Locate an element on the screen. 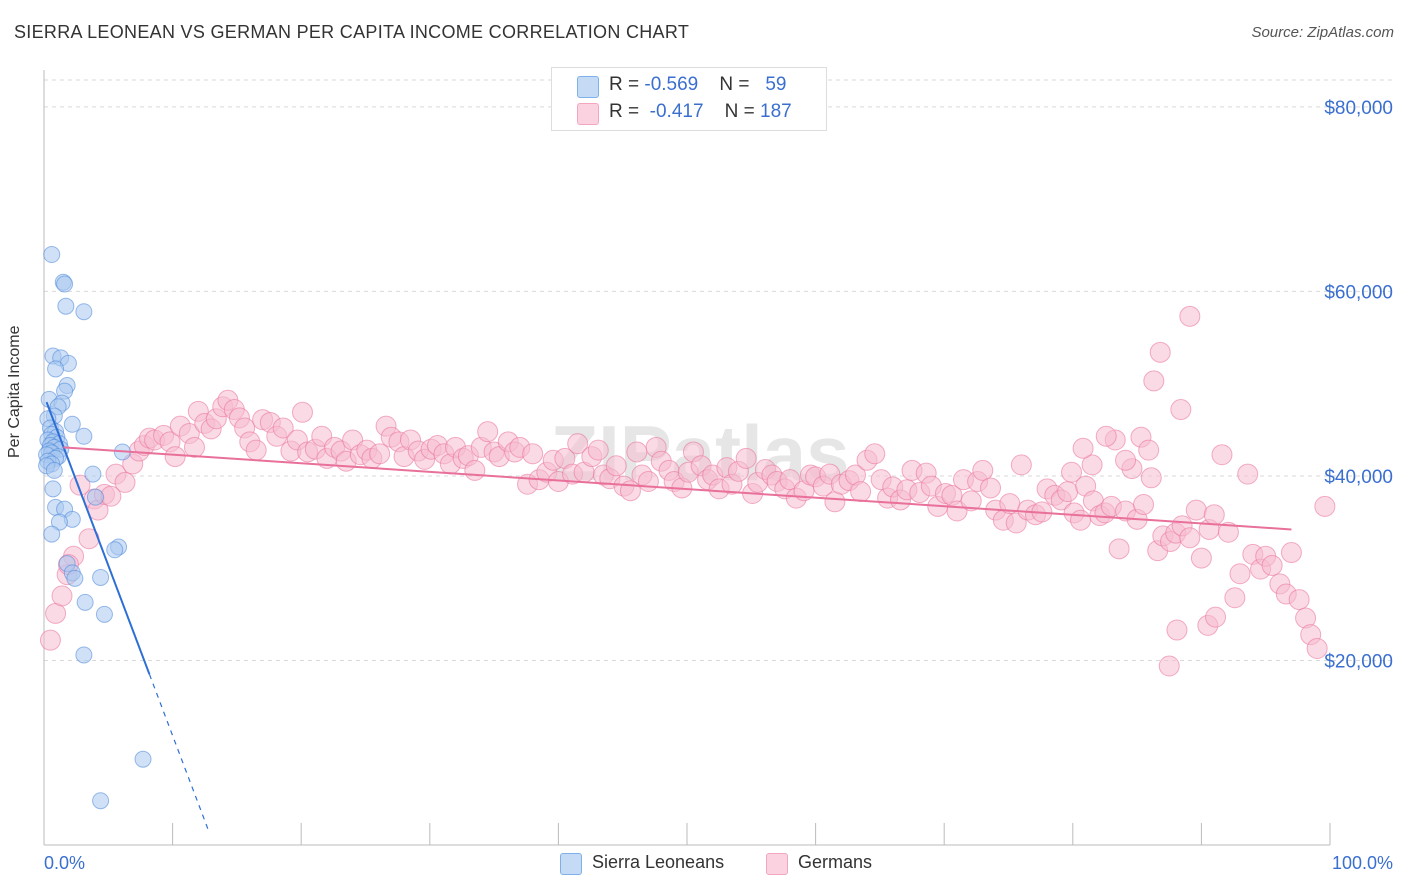 The height and width of the screenshot is (892, 1406). legend-stats: R = -0.569 N = 59 is located at coordinates (697, 85).